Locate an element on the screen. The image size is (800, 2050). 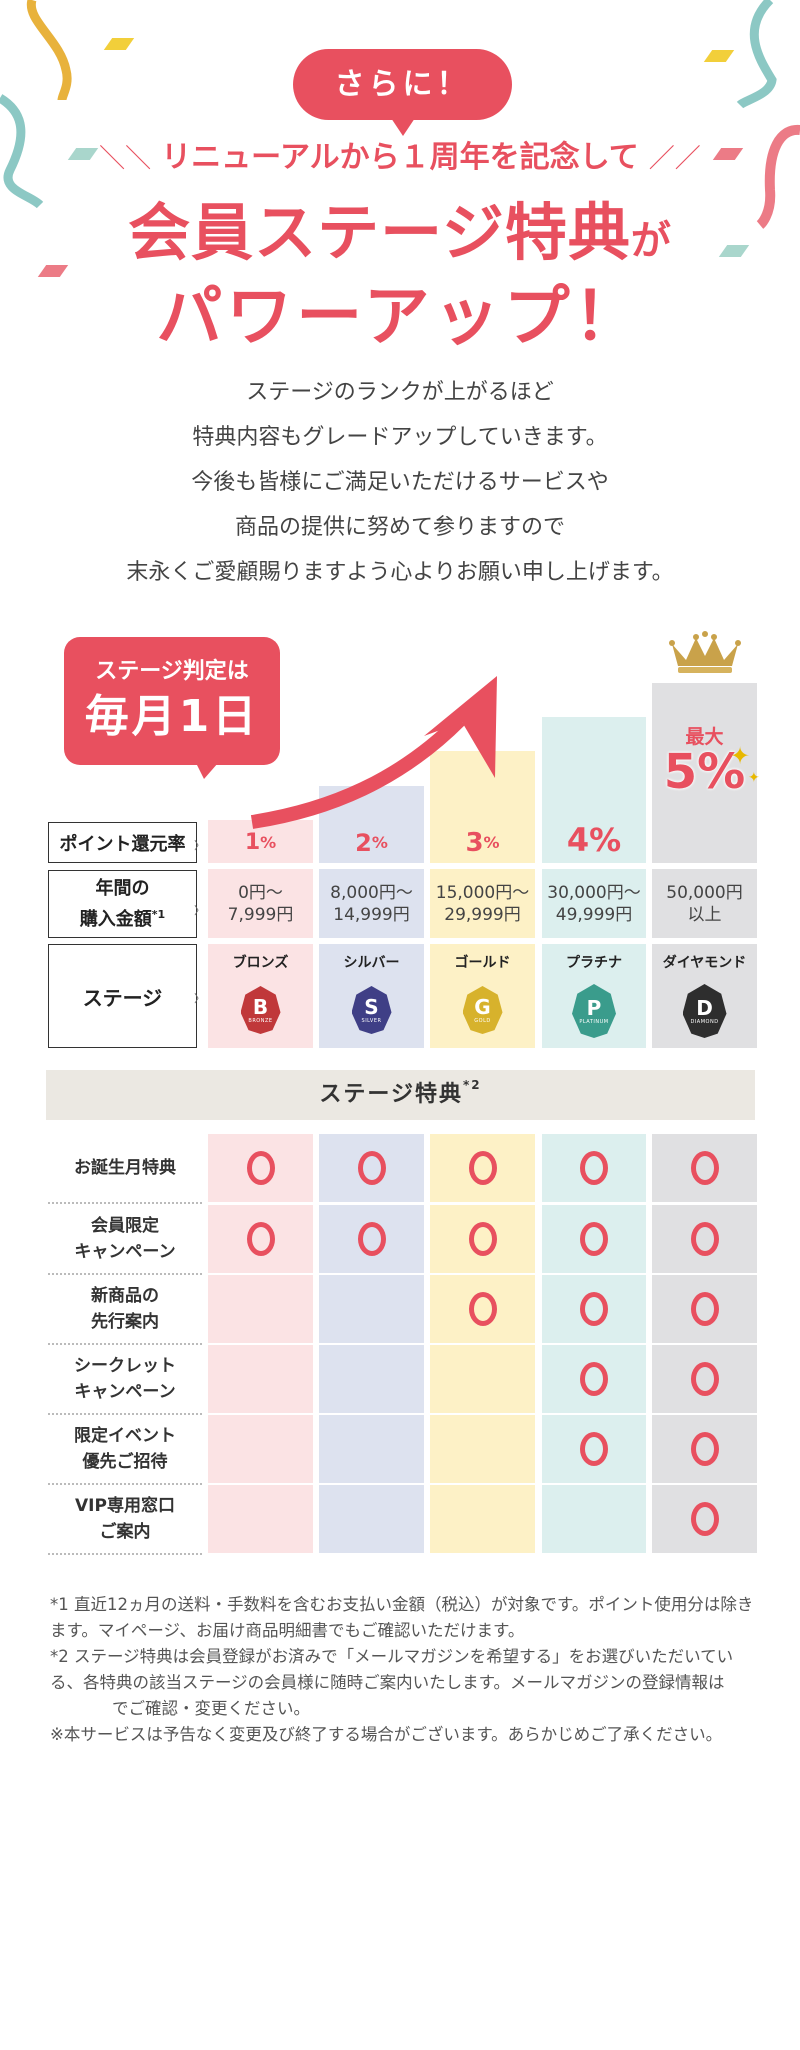
label-line: ご案内 is located at coordinates (125, 1532).